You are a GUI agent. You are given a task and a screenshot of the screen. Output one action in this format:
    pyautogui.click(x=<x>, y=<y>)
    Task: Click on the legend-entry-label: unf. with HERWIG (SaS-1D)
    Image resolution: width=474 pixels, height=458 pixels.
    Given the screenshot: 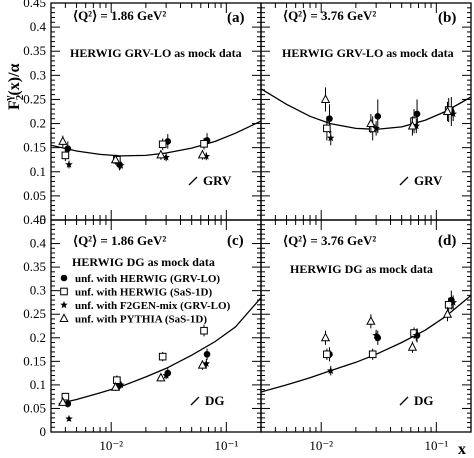 What is the action you would take?
    pyautogui.click(x=143, y=293)
    